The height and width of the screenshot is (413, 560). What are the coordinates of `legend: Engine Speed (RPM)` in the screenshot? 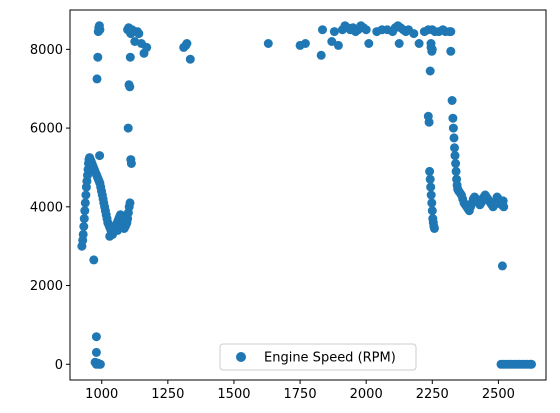 It's located at (318, 357).